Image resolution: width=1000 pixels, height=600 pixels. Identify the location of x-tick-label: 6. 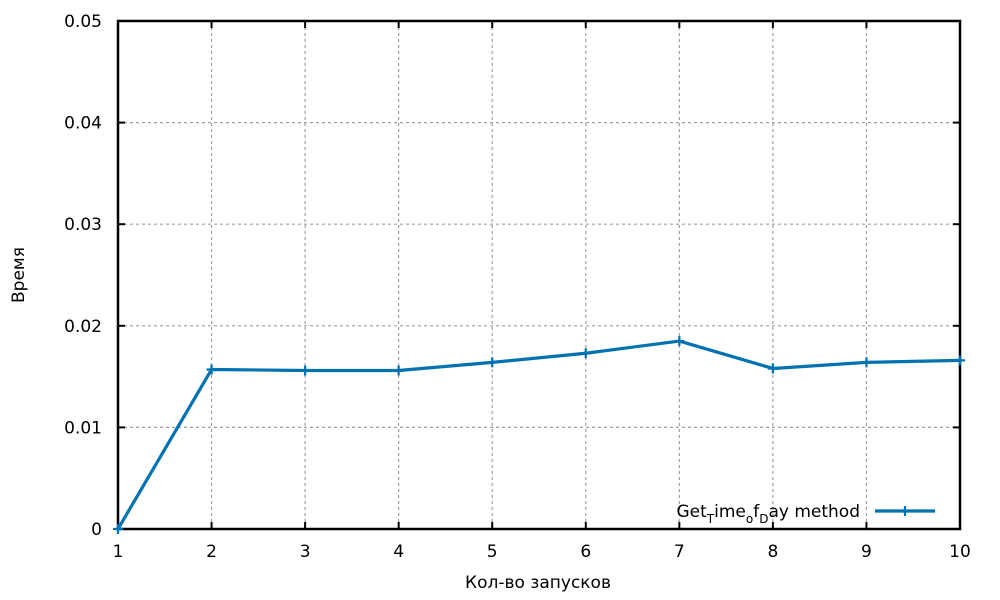
(585, 552).